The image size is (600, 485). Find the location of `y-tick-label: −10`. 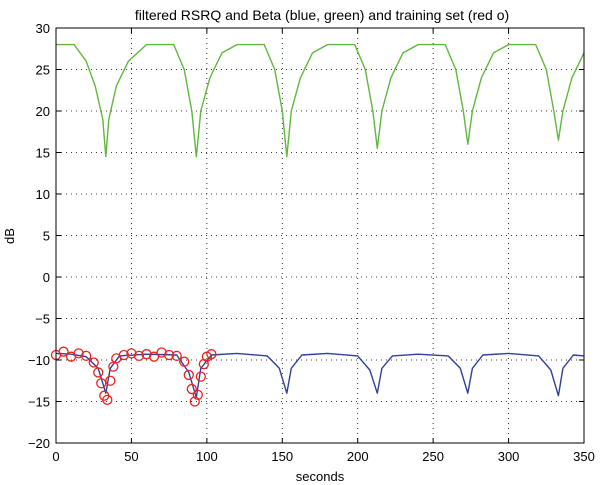

y-tick-label: −10 is located at coordinates (39, 360).